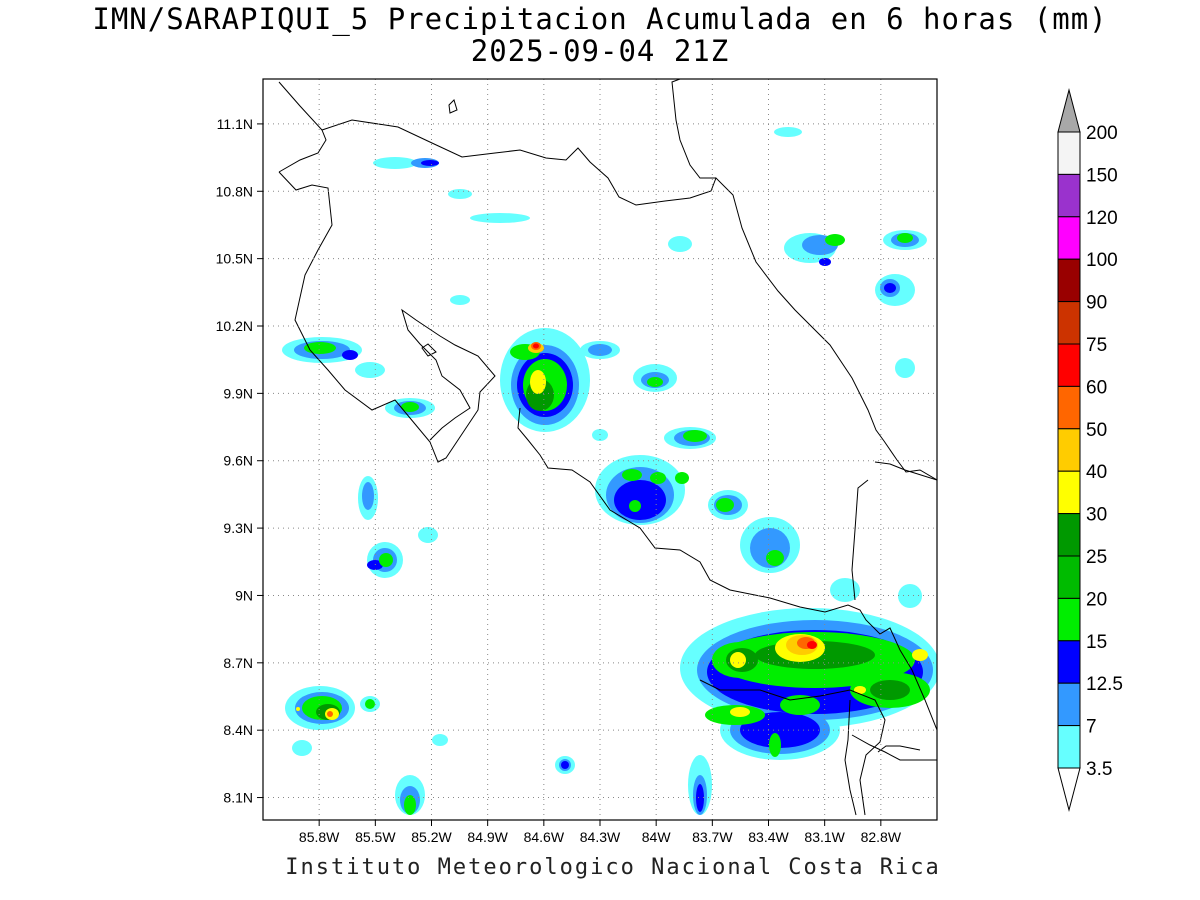 The width and height of the screenshot is (1200, 900). I want to click on lon-label: 83.1W, so click(824, 837).